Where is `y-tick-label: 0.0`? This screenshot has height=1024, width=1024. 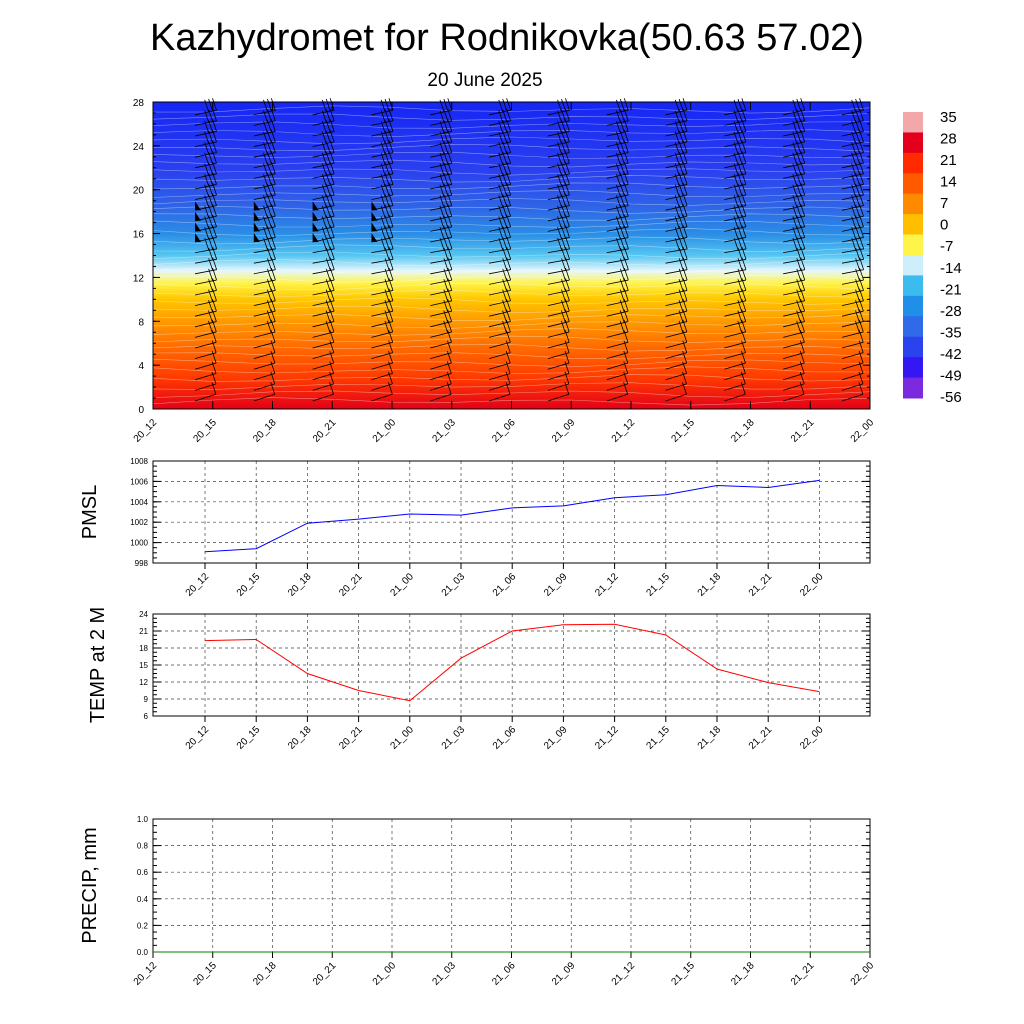
y-tick-label: 0.0 is located at coordinates (143, 952).